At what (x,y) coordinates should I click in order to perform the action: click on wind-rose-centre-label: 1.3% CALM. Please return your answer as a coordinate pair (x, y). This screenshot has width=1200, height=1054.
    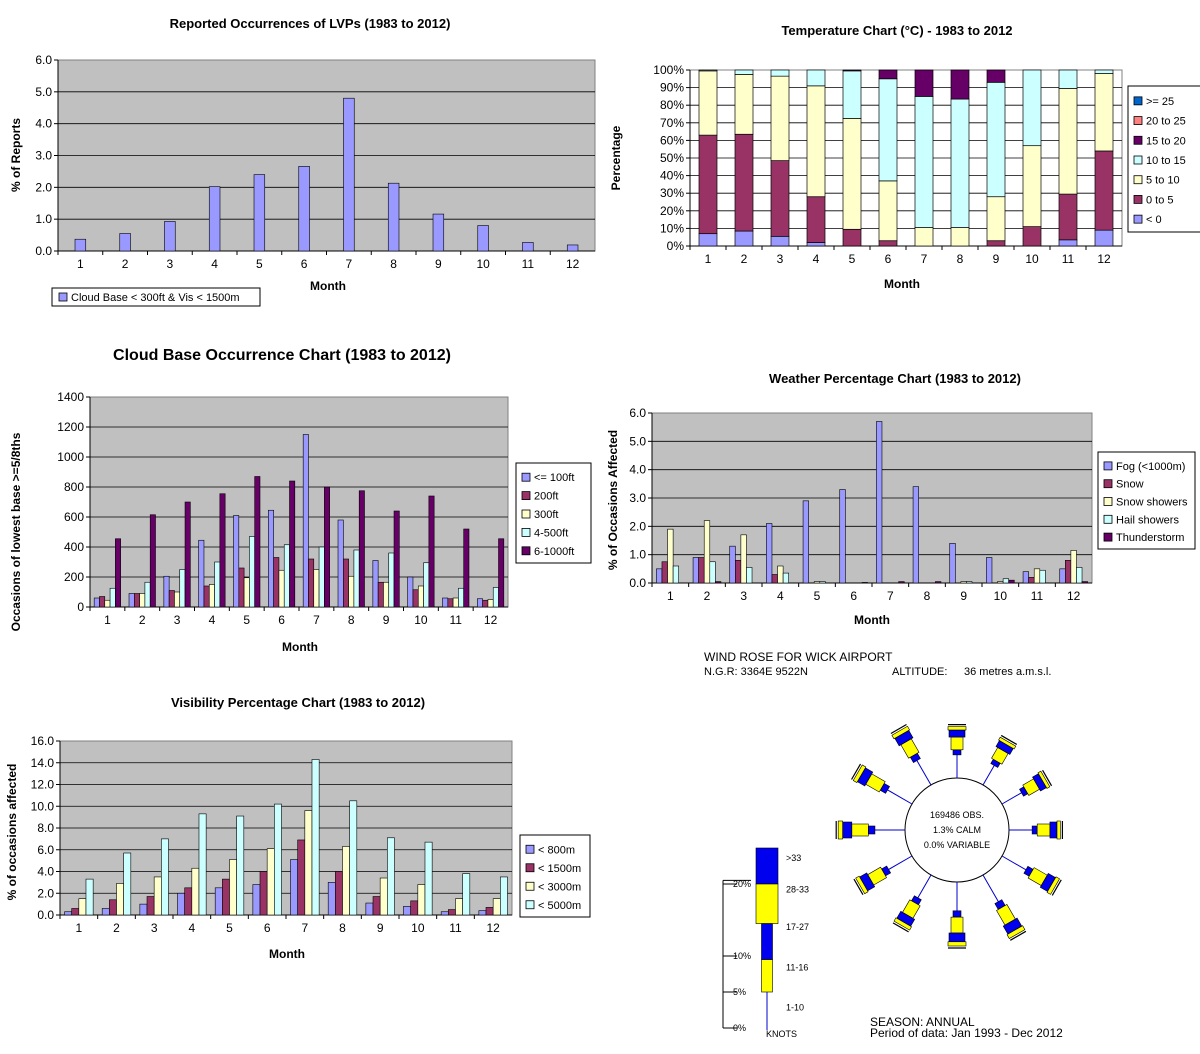
    Looking at the image, I should click on (957, 830).